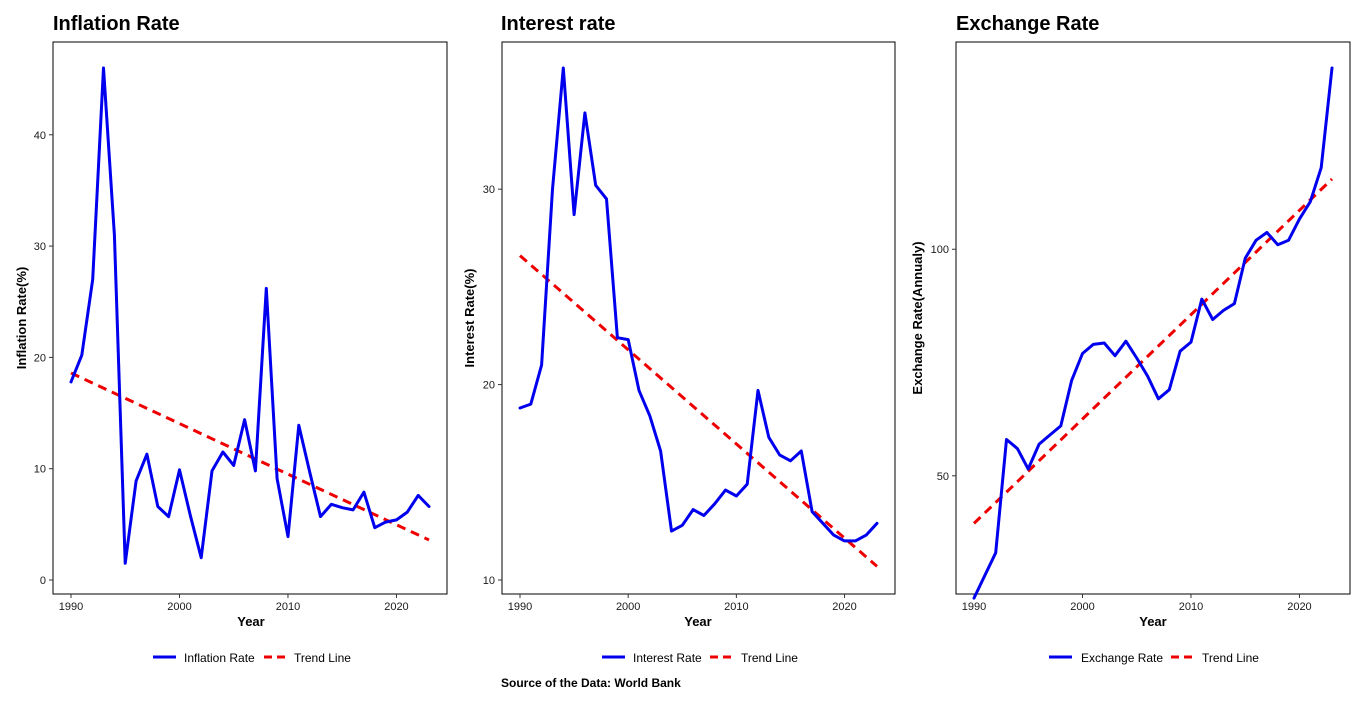 The width and height of the screenshot is (1366, 705). Describe the element at coordinates (943, 477) in the screenshot. I see `exchange-y-tick-label: 50` at that location.